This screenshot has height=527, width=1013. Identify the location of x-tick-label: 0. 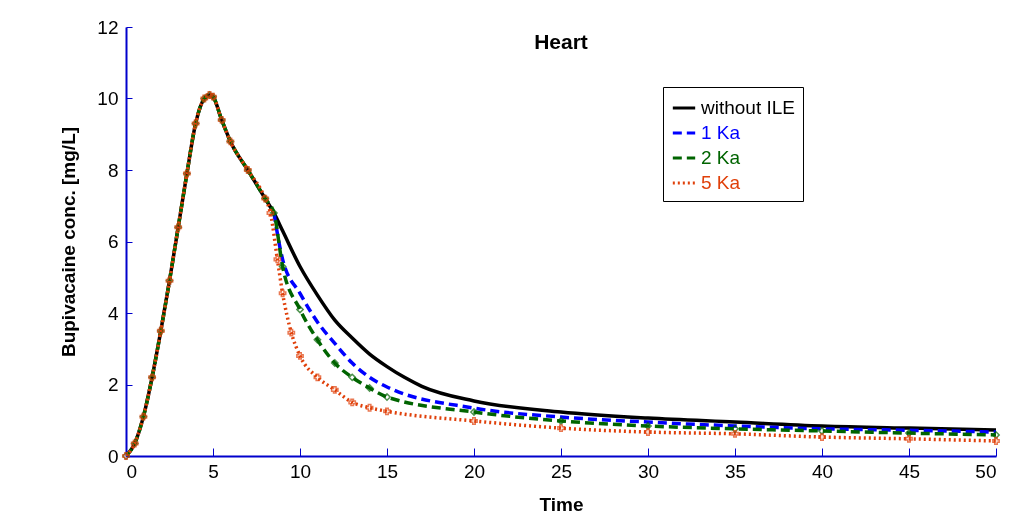
(132, 471).